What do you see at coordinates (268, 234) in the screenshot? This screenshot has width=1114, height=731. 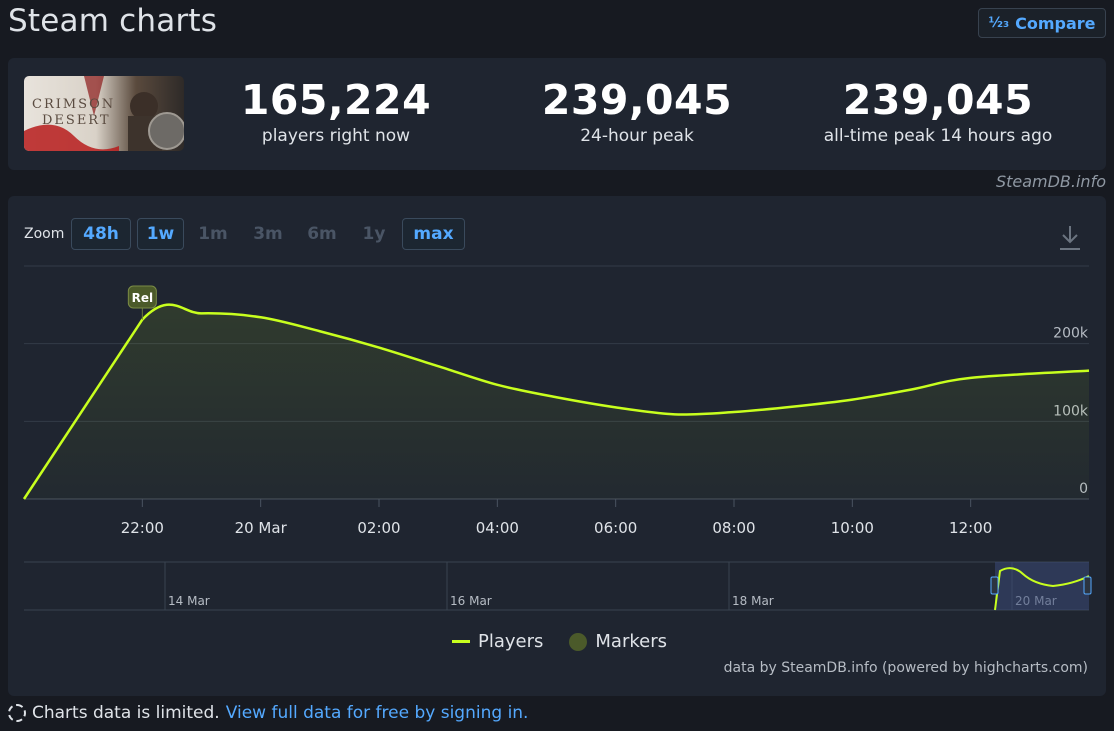 I see `zoom-3m-button: 3m` at bounding box center [268, 234].